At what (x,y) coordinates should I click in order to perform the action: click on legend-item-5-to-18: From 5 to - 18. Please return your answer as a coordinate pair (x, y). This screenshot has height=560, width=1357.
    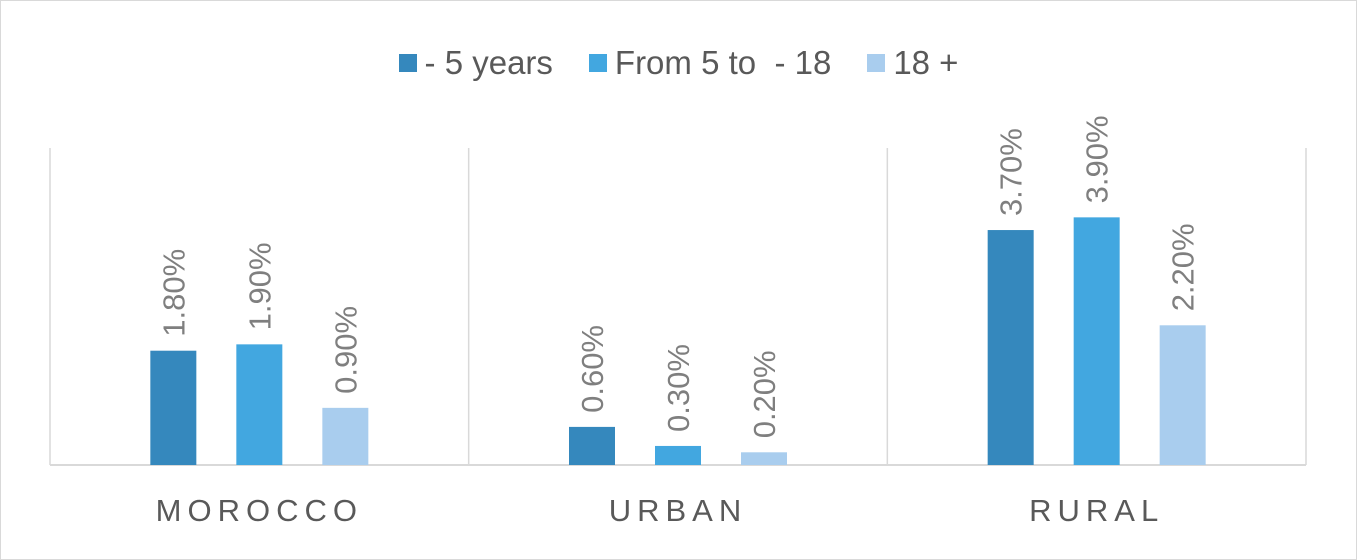
    Looking at the image, I should click on (710, 63).